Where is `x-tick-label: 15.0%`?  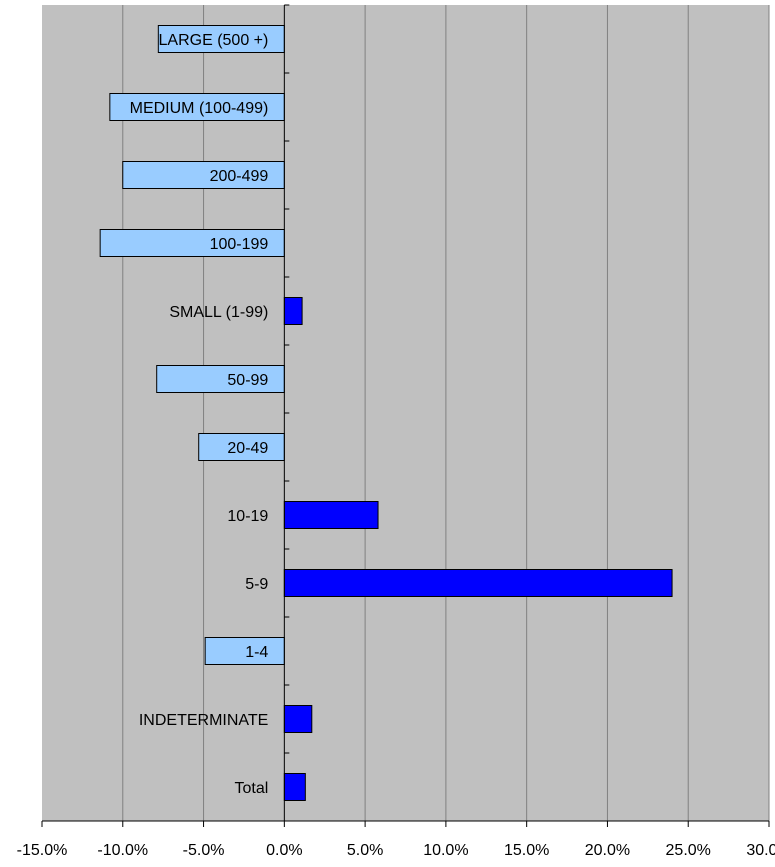
x-tick-label: 15.0% is located at coordinates (526, 850).